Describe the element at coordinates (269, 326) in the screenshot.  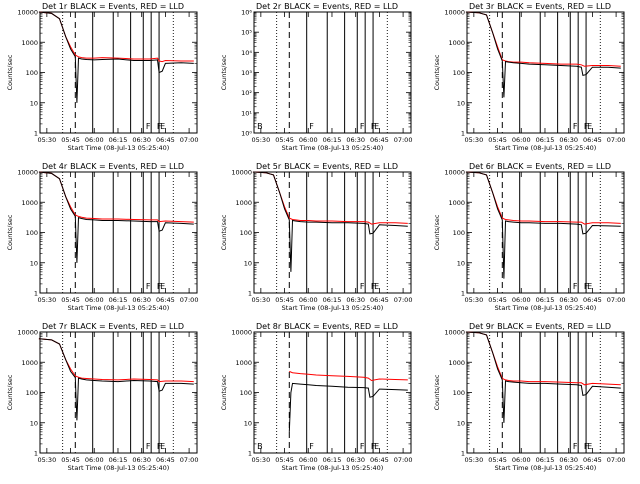
I see `panel-title-det: Det 8r` at that location.